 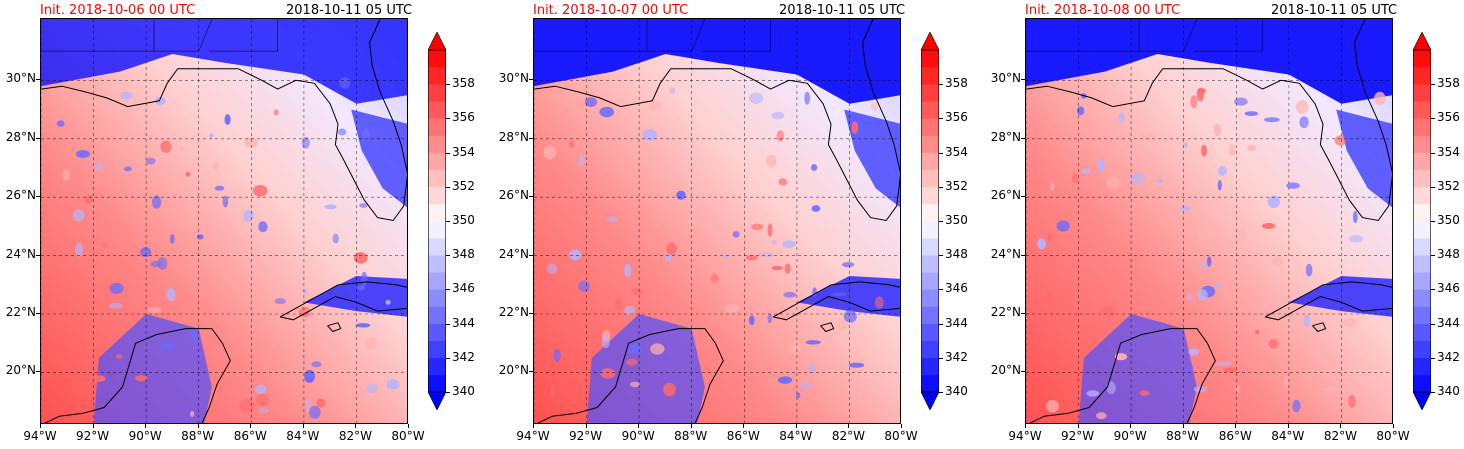 What do you see at coordinates (1448, 220) in the screenshot?
I see `colorbar-label: 350` at bounding box center [1448, 220].